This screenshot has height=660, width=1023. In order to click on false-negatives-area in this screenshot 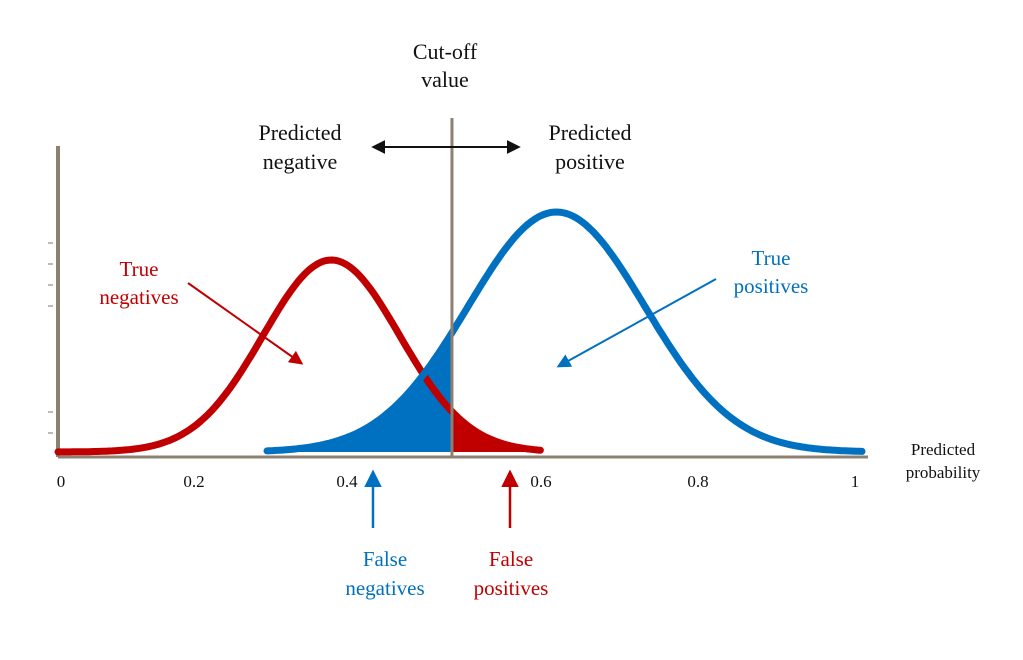, I will do `click(359, 392)`.